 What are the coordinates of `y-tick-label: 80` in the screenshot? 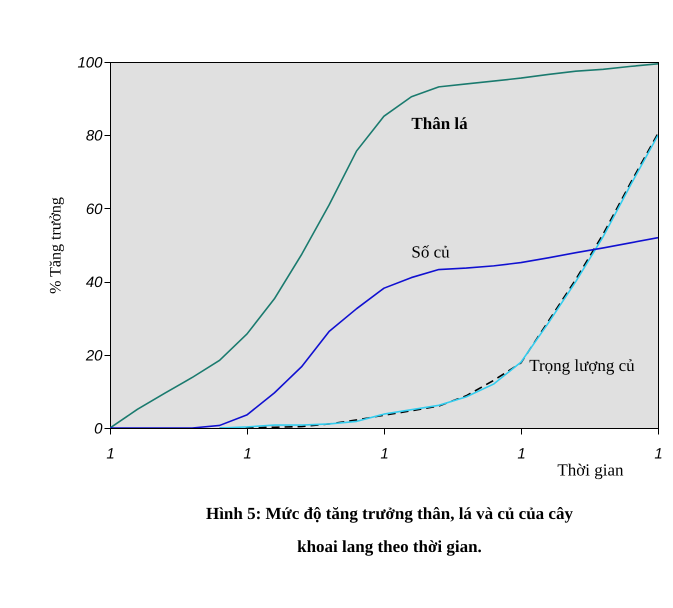 It's located at (95, 136).